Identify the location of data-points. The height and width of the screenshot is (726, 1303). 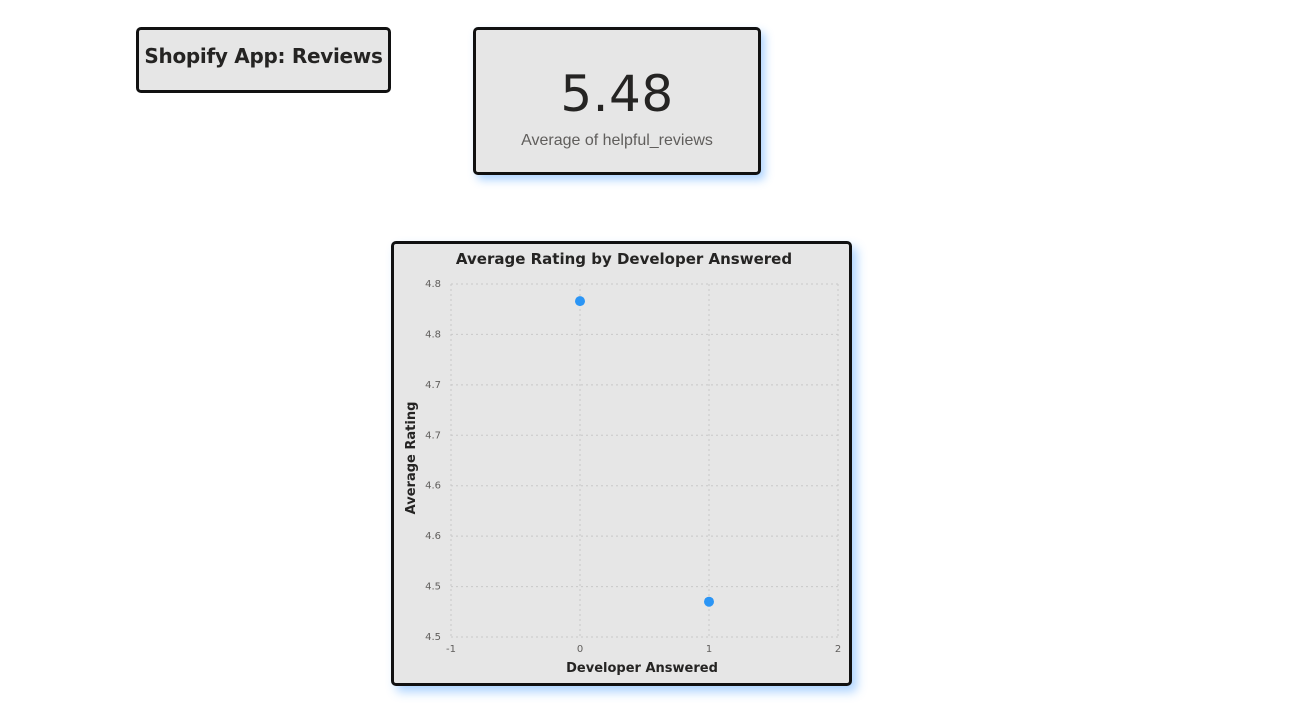
(644, 451).